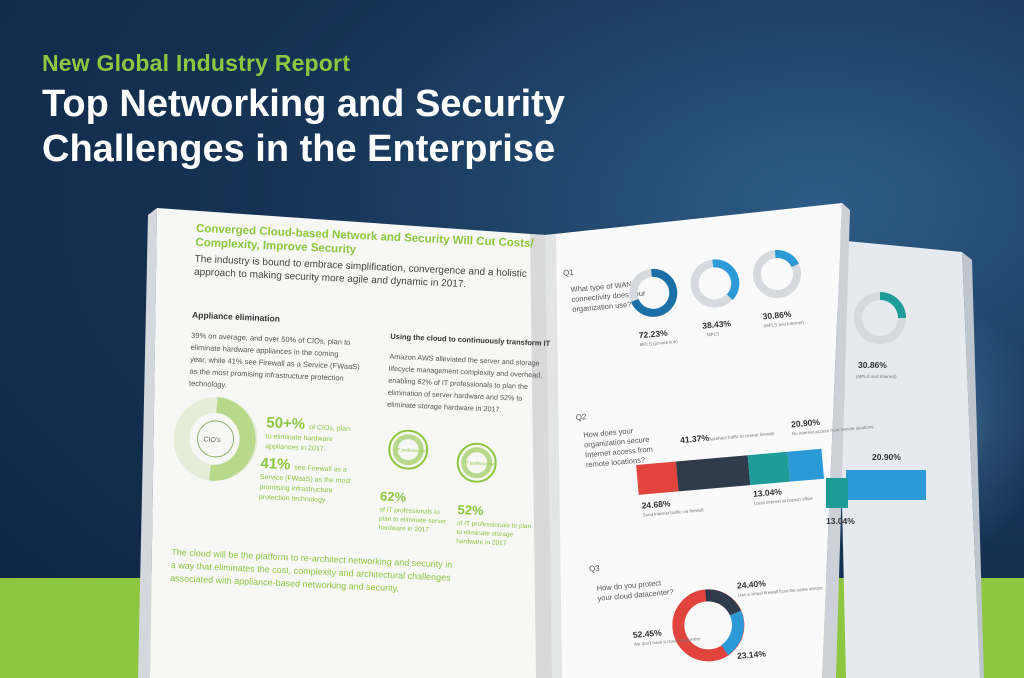  I want to click on q1-stat-2-label: MPLS, so click(713, 334).